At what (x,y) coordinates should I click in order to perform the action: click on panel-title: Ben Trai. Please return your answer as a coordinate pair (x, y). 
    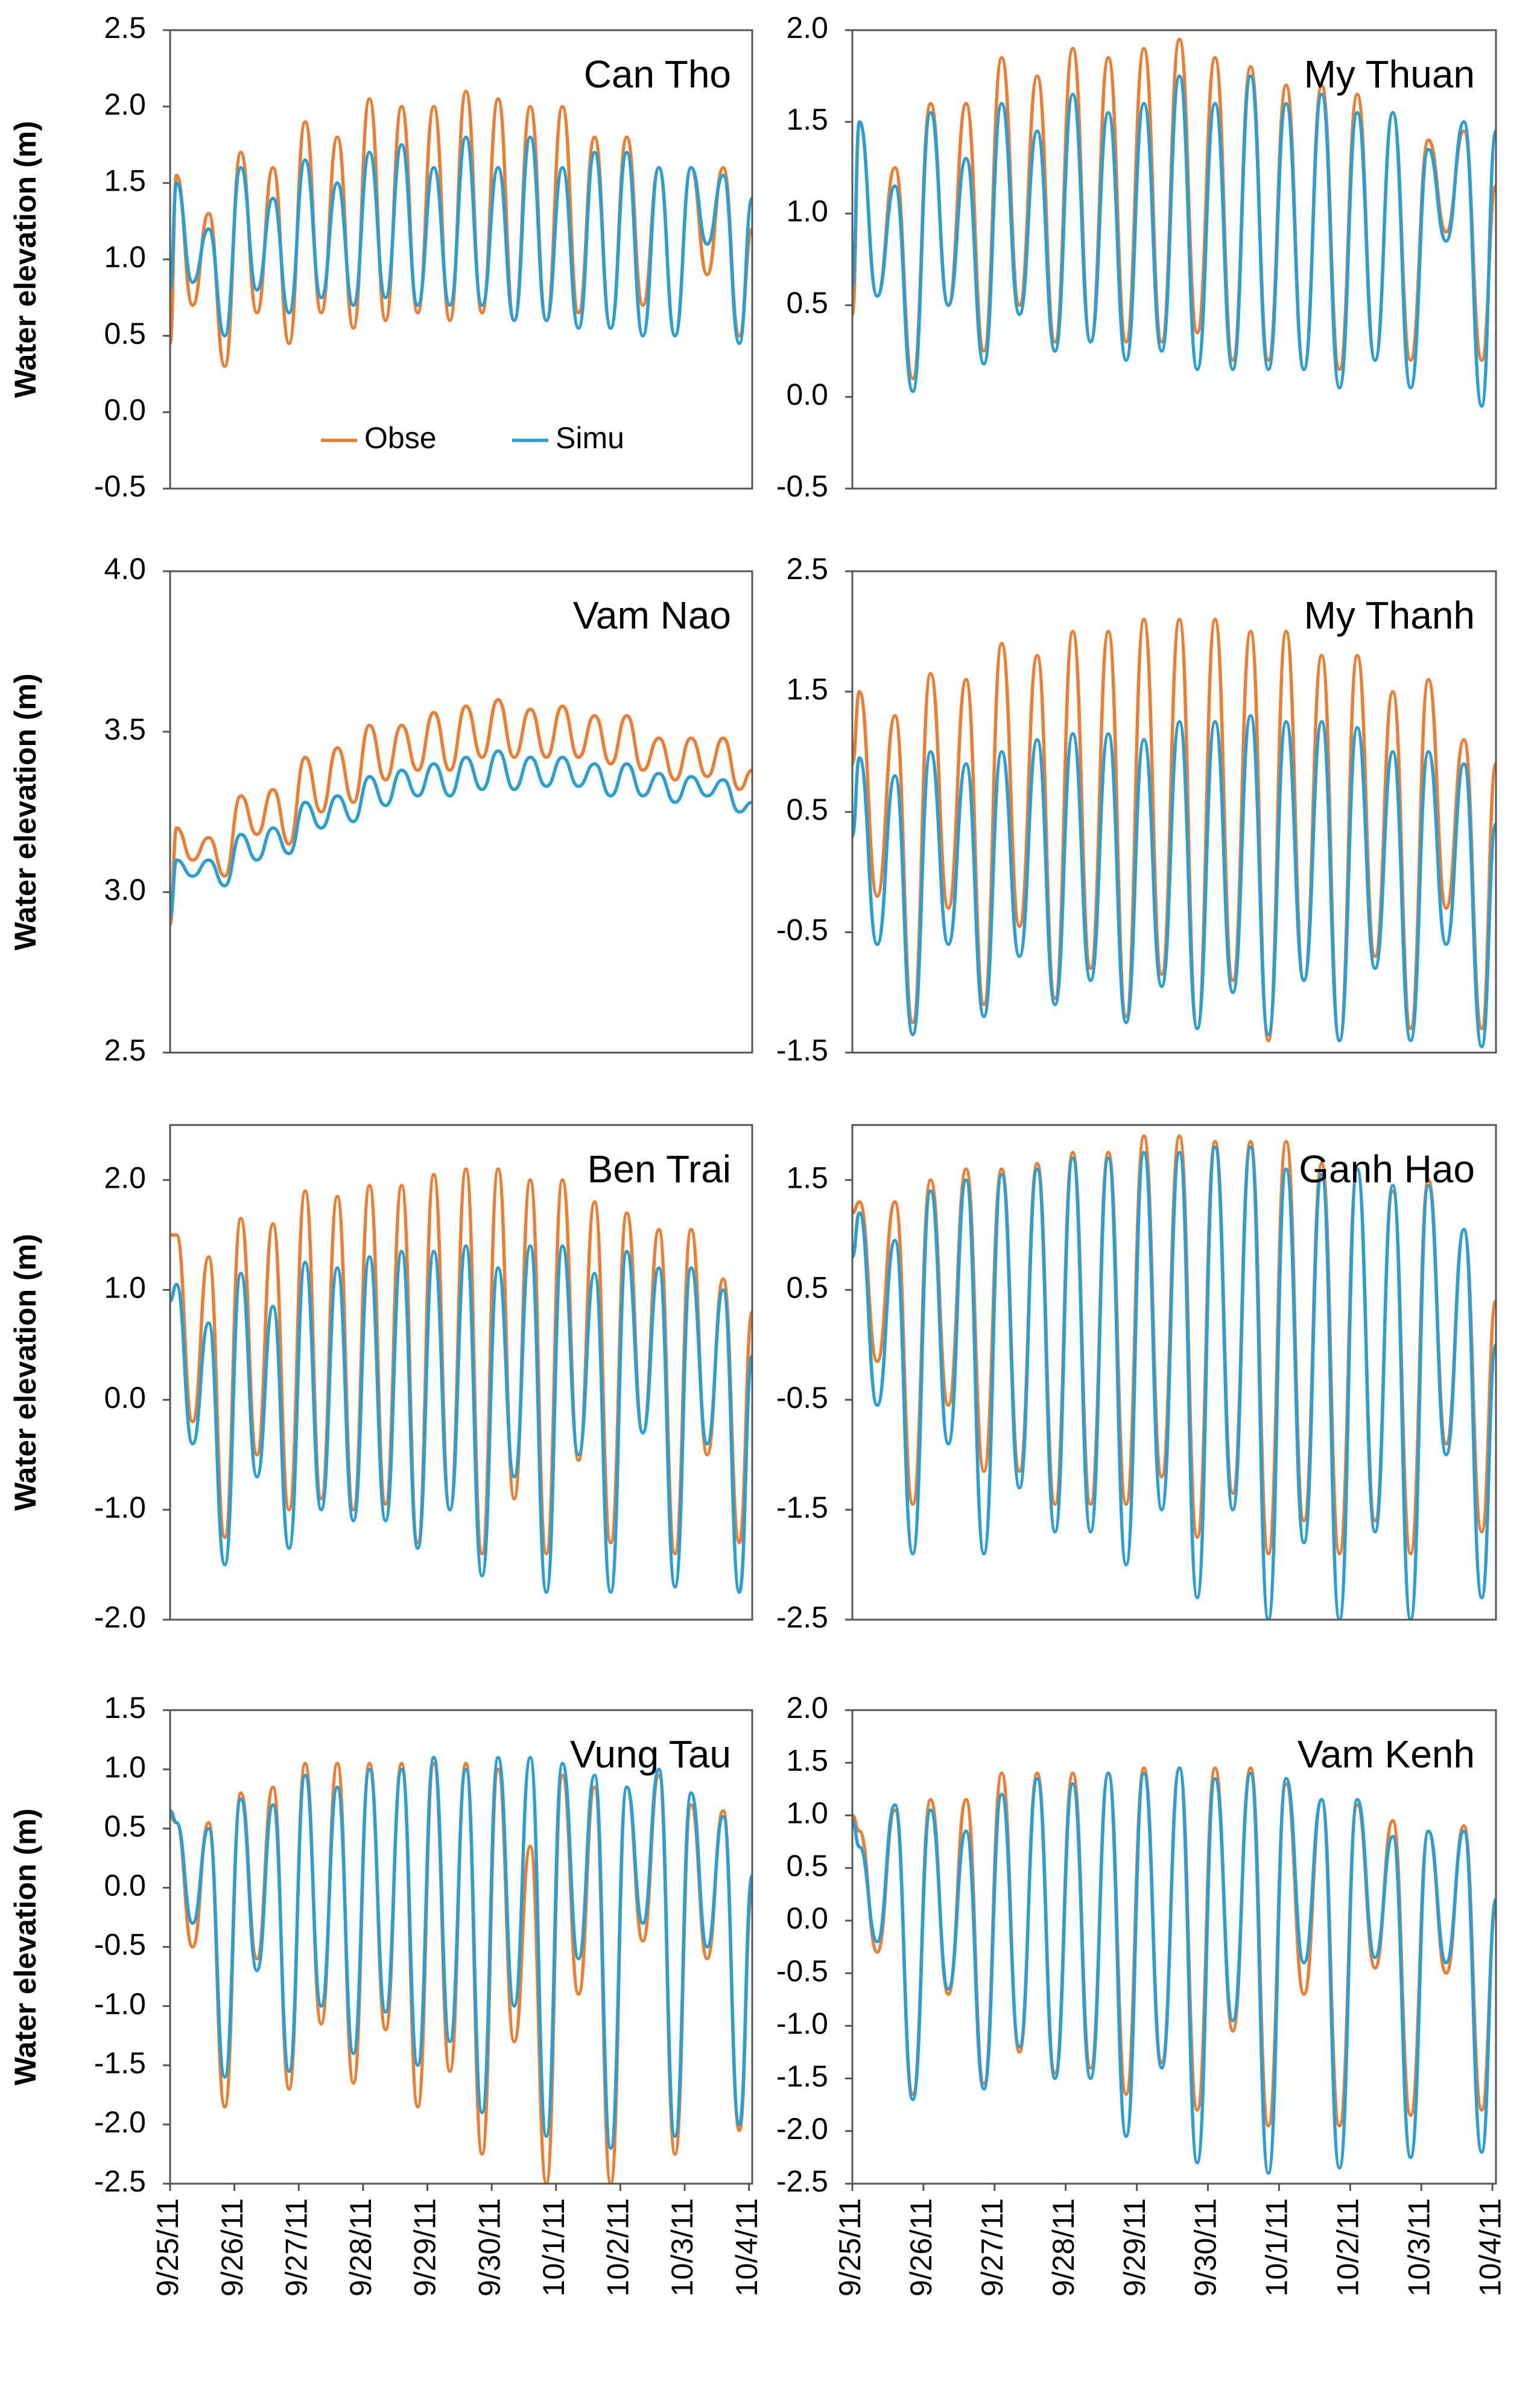
    Looking at the image, I should click on (659, 1169).